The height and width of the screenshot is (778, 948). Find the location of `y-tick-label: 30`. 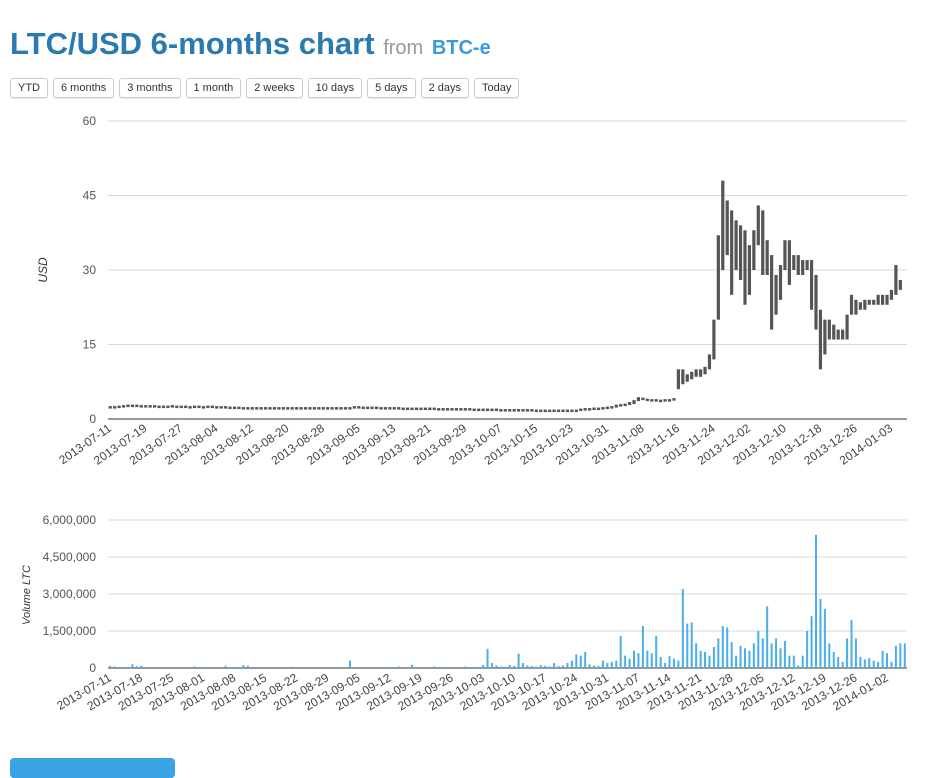

y-tick-label: 30 is located at coordinates (90, 270).